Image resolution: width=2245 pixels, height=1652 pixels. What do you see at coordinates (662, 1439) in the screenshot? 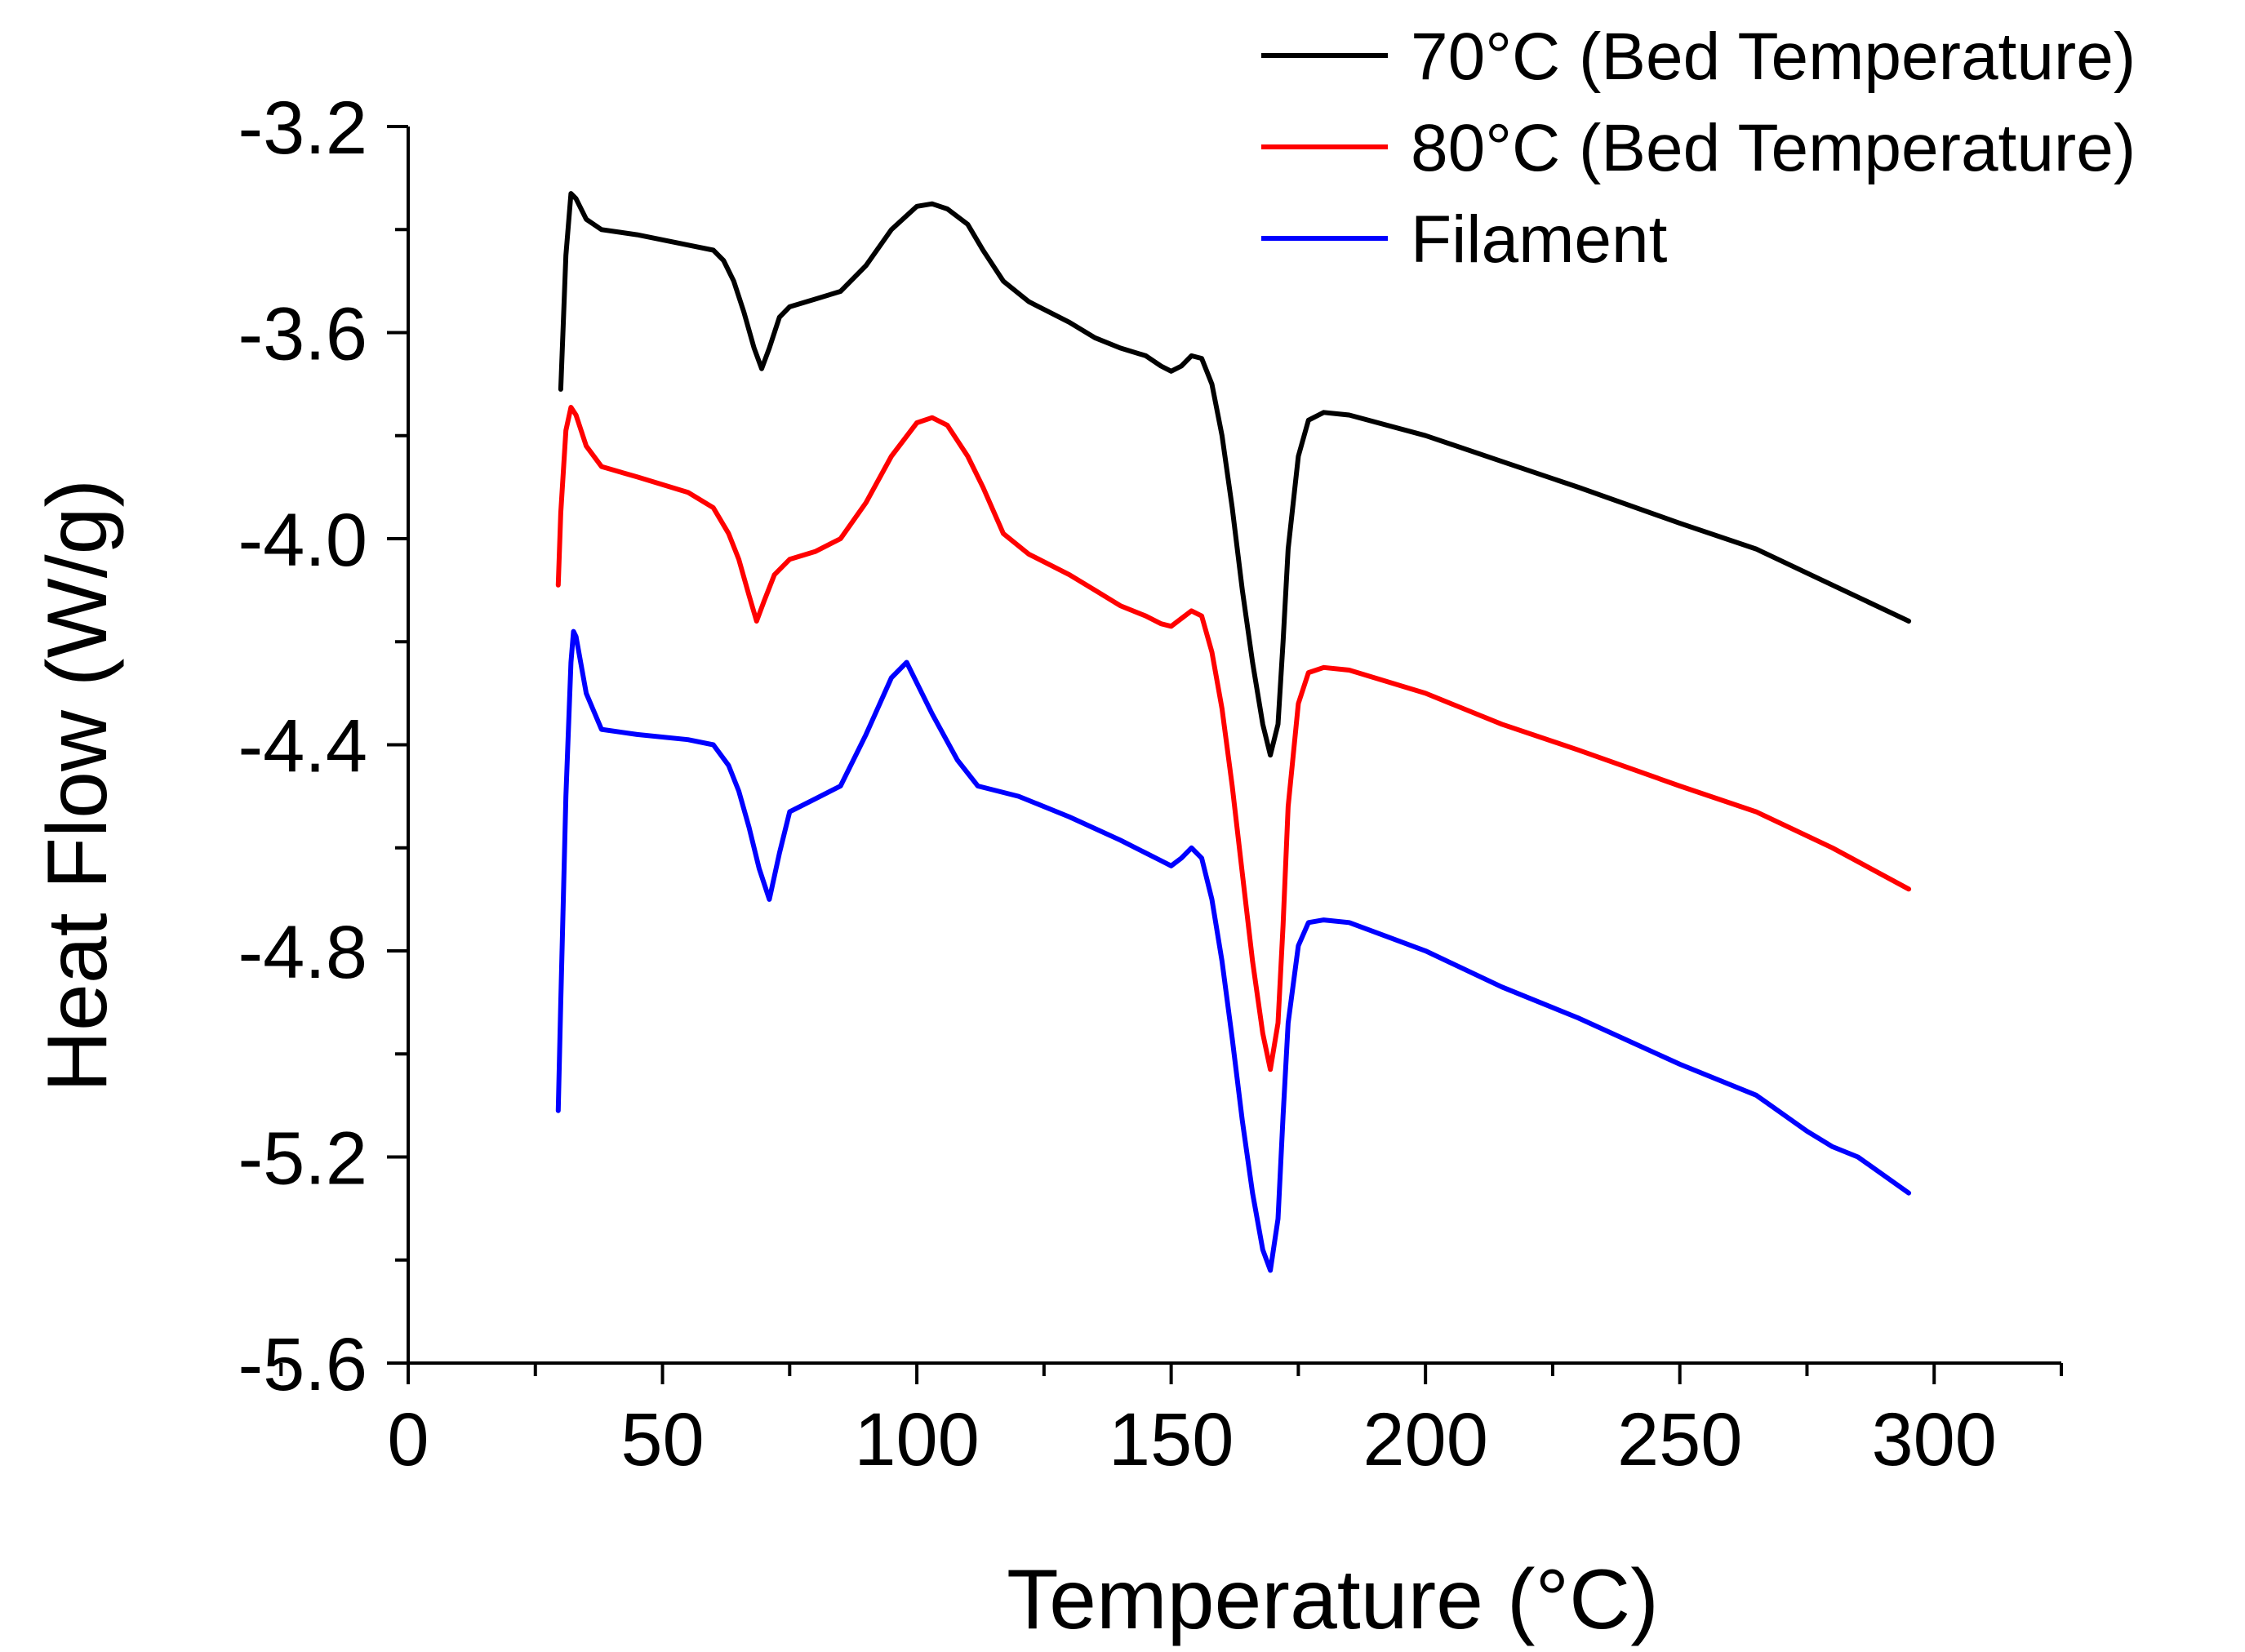
I see `x-tick-label: 50` at bounding box center [662, 1439].